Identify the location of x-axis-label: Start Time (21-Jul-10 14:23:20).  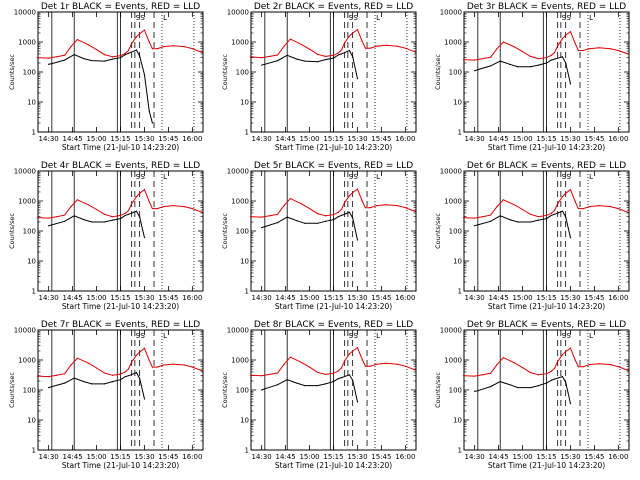
(120, 306).